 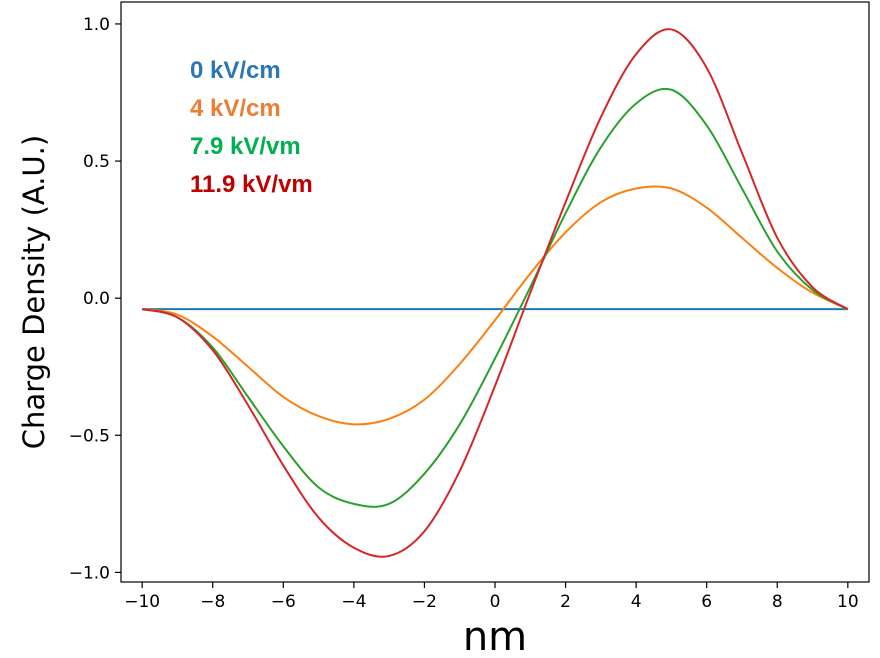 I want to click on legend-entry-4: 11.9 kV/vm, so click(x=251, y=184).